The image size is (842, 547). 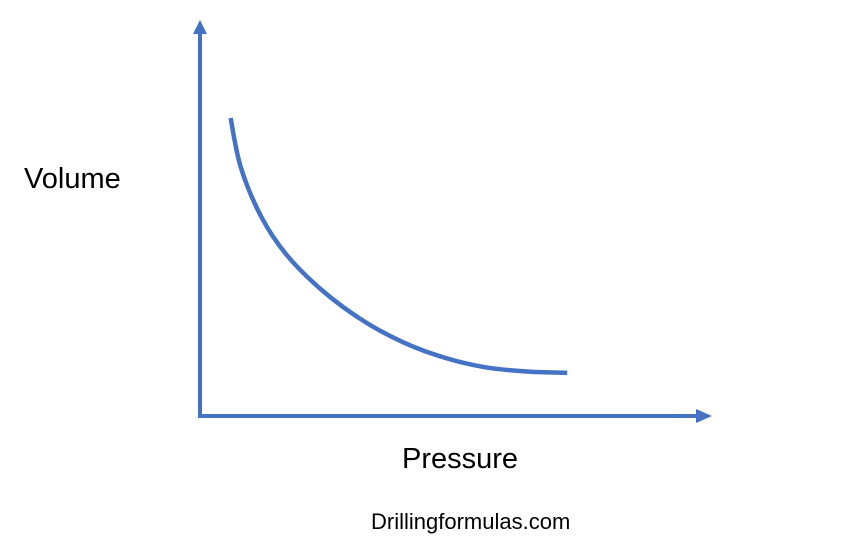 I want to click on y-axis-arrow, so click(x=200, y=27).